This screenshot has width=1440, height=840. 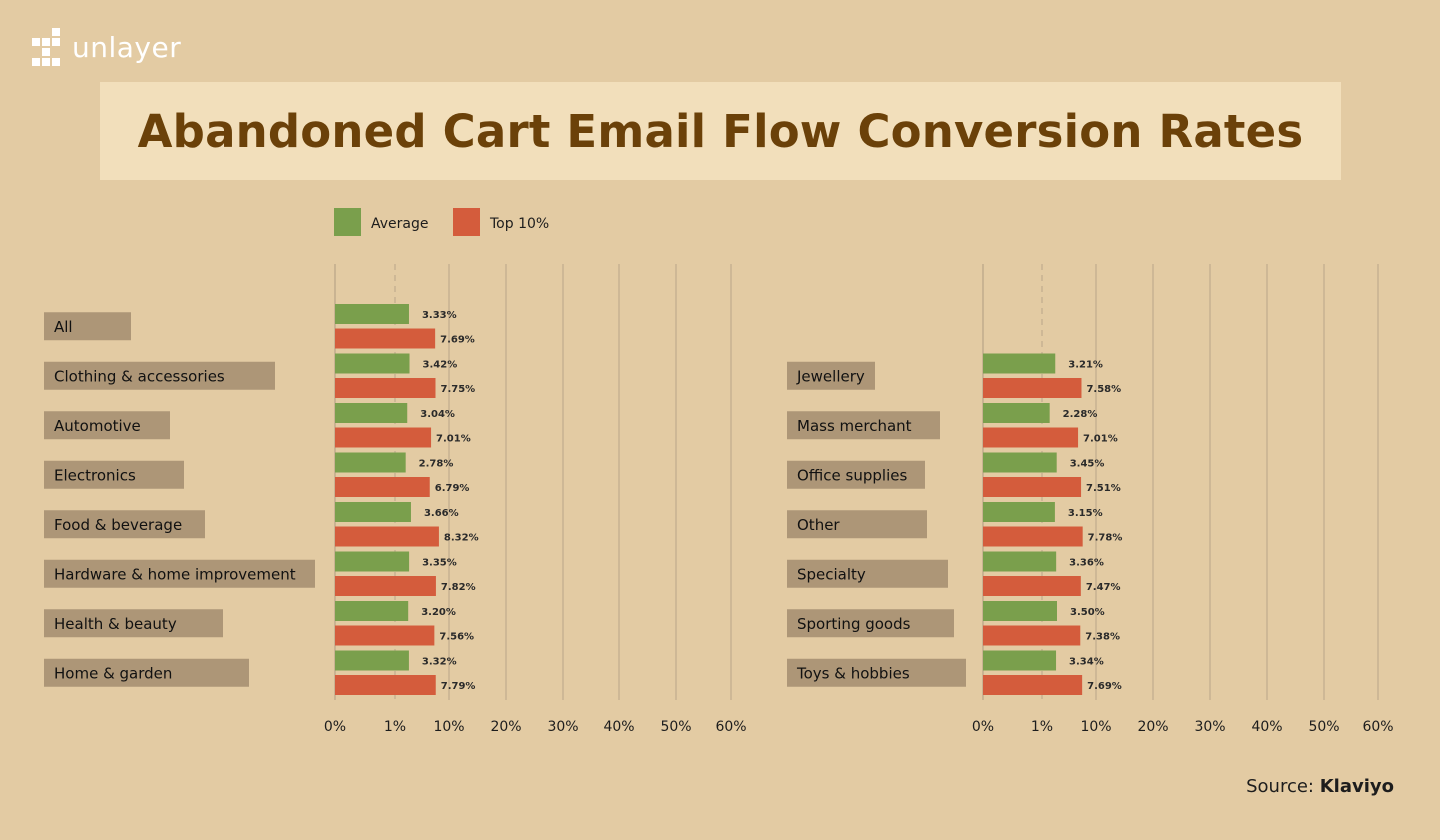 I want to click on category-label: Specialty, so click(x=831, y=574).